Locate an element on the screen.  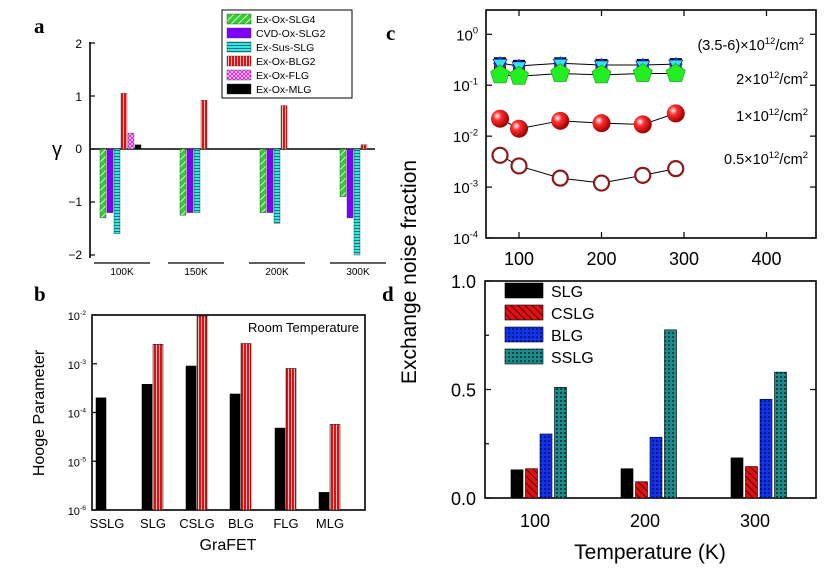
panel-label-a: a is located at coordinates (39, 26).